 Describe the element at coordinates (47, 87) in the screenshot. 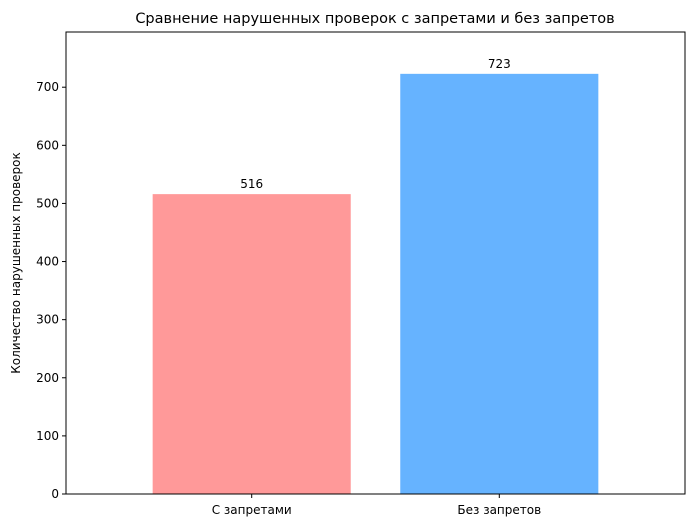

I see `y-tick-label: 700` at that location.